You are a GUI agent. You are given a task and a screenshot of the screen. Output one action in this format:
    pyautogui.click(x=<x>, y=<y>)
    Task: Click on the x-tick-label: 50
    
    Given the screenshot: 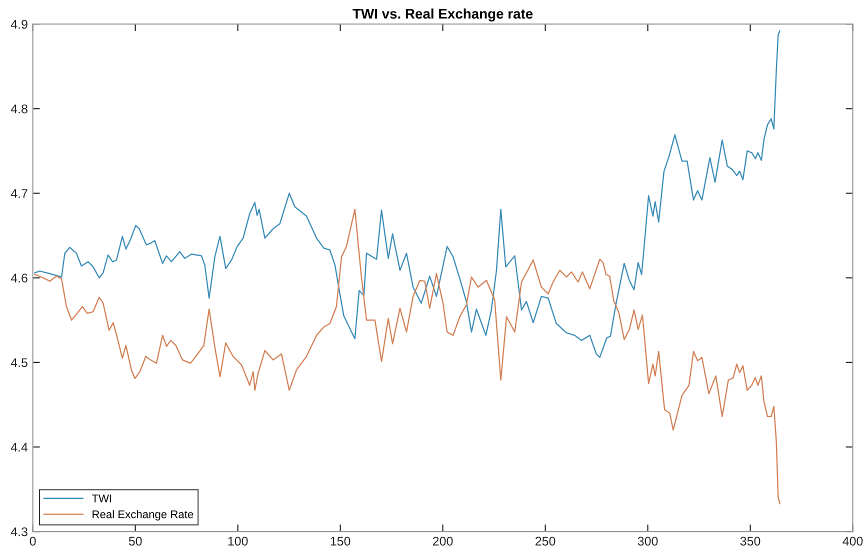 What is the action you would take?
    pyautogui.click(x=135, y=541)
    